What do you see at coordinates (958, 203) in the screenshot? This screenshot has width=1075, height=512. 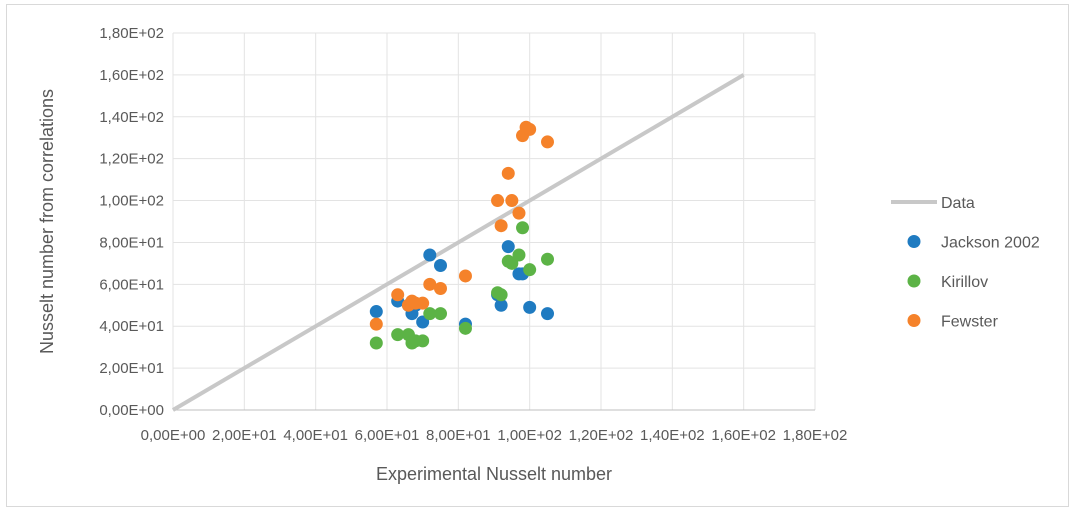 I see `legend-label: Data` at bounding box center [958, 203].